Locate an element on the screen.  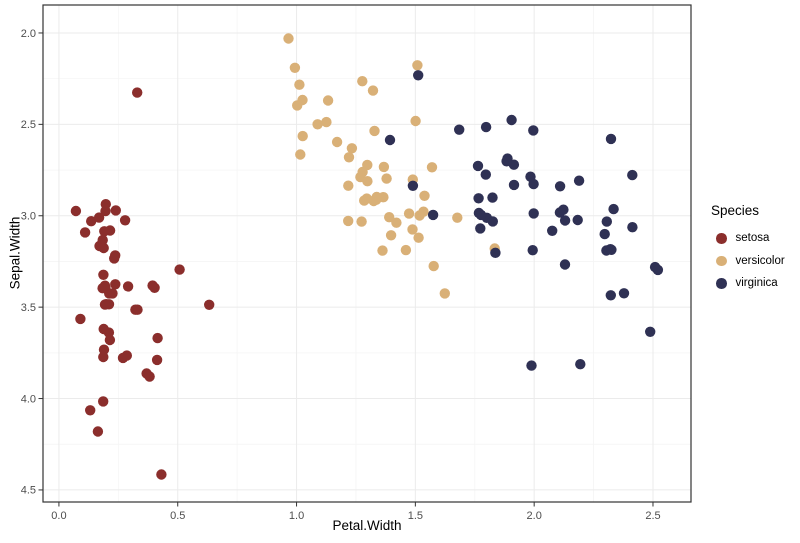
legend-key-dot-setosa is located at coordinates (721, 238).